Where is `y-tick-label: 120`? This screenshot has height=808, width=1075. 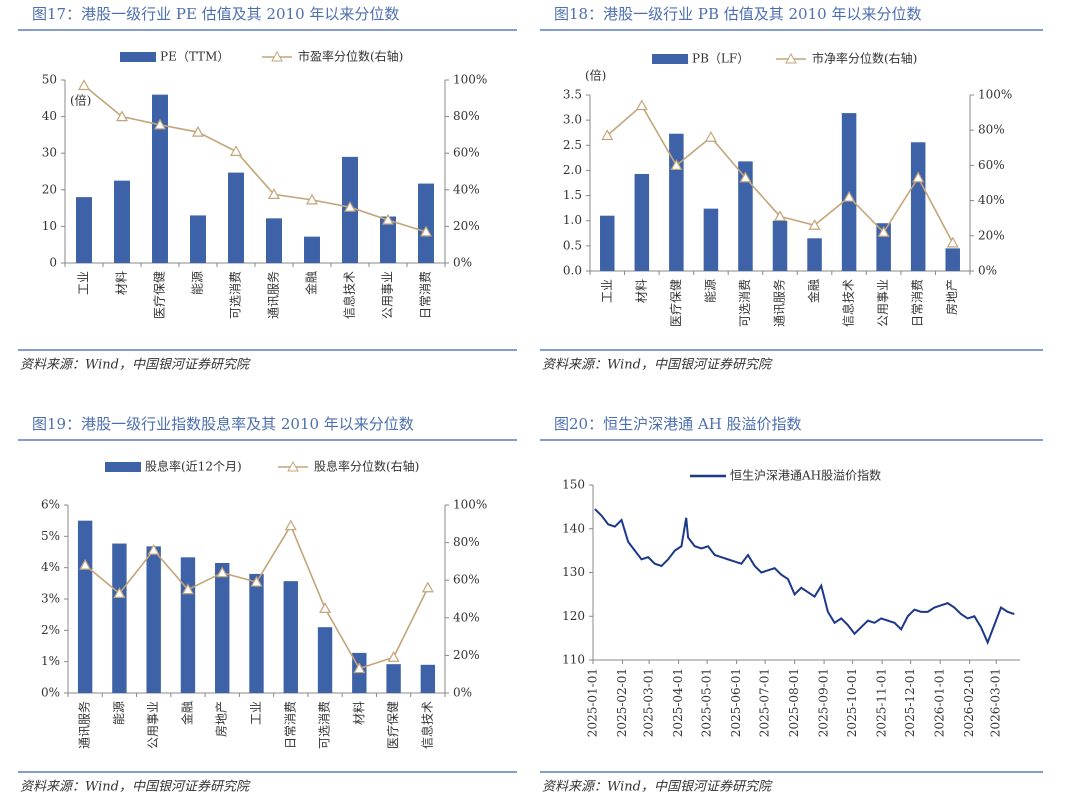
y-tick-label: 120 is located at coordinates (573, 616).